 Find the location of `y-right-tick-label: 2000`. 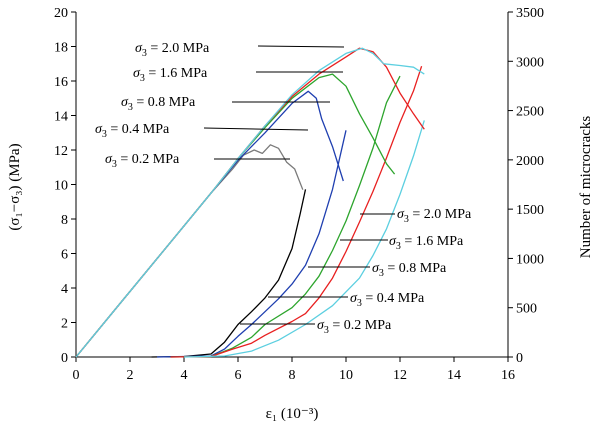

y-right-tick-label: 2000 is located at coordinates (530, 161).